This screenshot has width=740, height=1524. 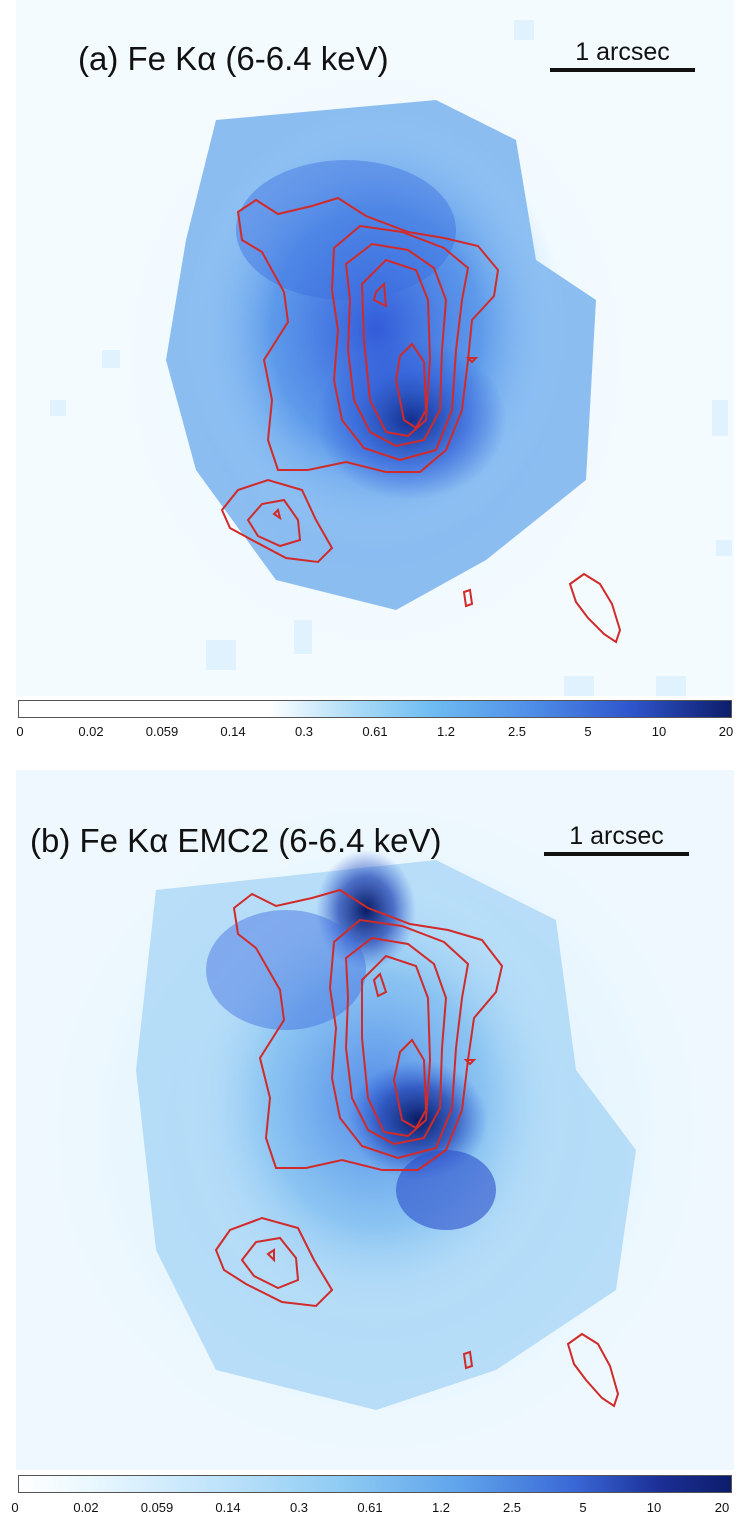 I want to click on panel-a-tick: 0.61, so click(x=375, y=731).